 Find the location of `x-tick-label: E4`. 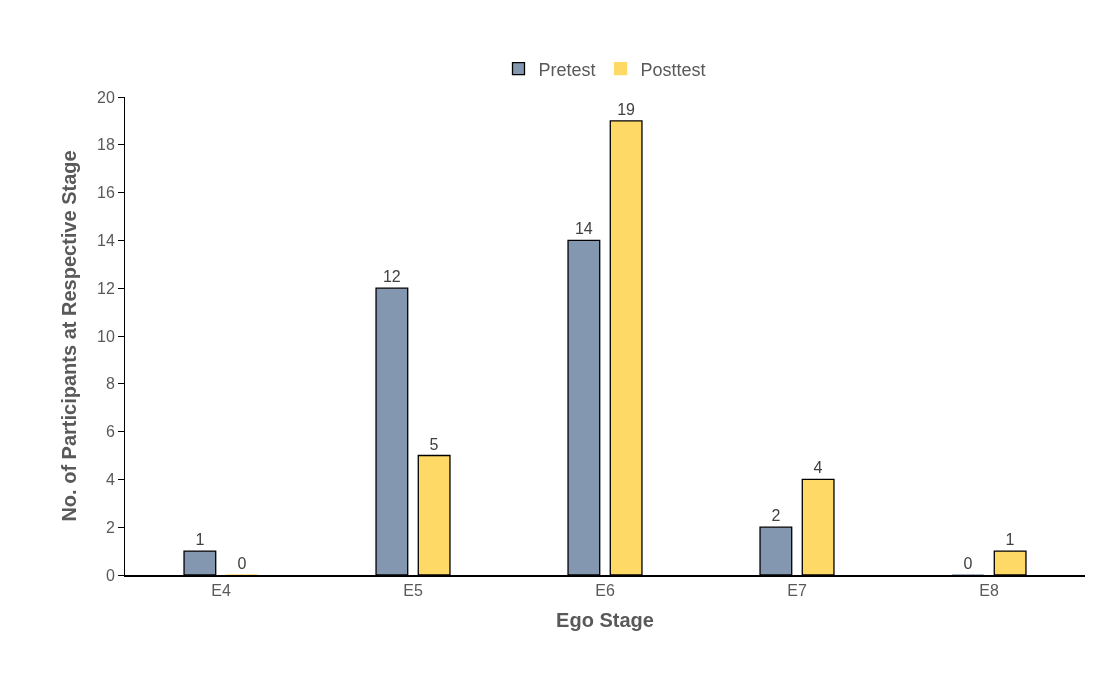

x-tick-label: E4 is located at coordinates (221, 590).